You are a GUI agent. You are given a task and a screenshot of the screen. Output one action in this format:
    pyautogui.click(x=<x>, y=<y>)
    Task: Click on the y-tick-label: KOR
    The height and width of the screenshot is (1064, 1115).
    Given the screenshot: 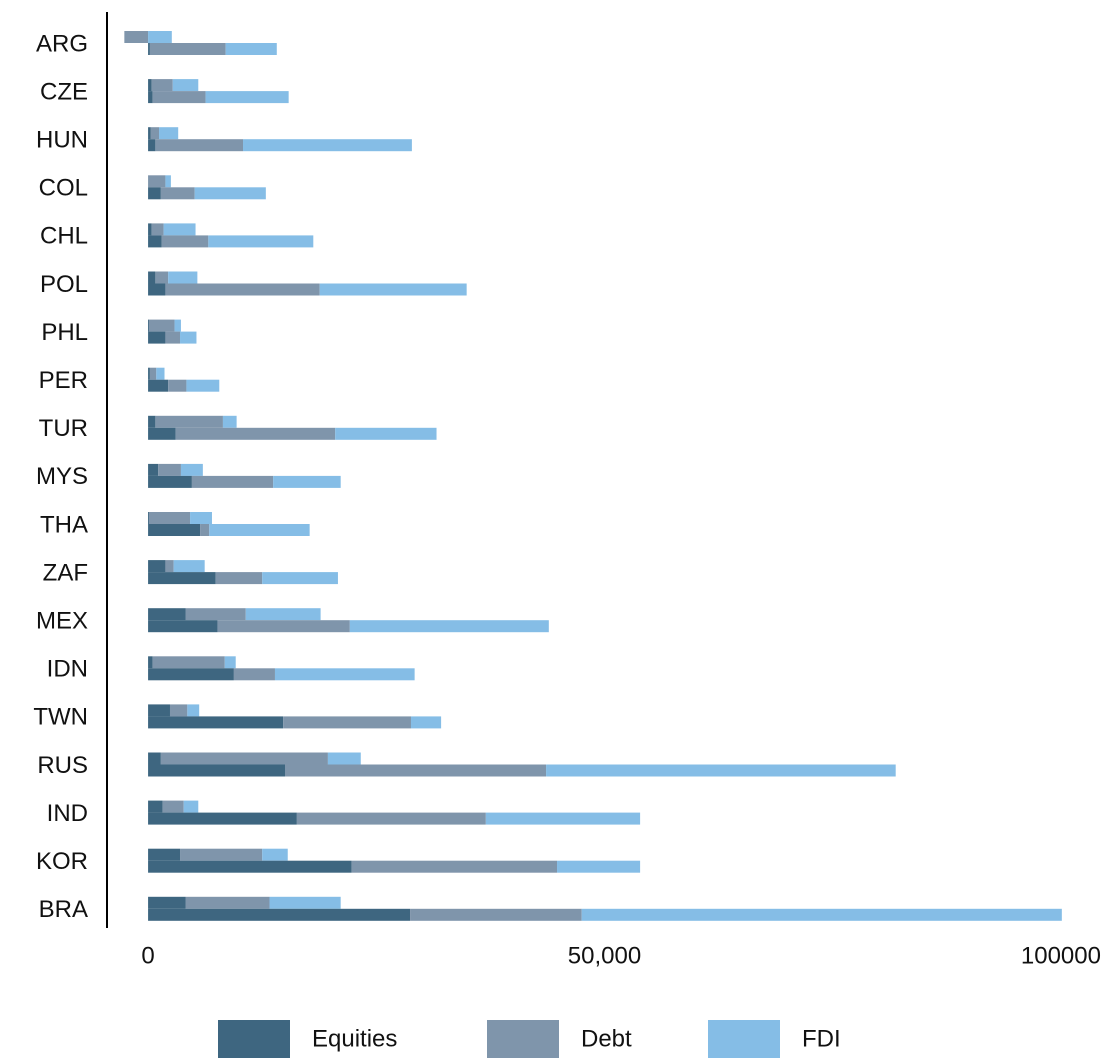 What is the action you would take?
    pyautogui.click(x=62, y=861)
    